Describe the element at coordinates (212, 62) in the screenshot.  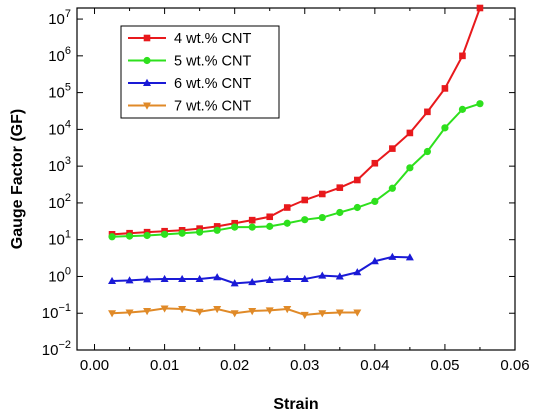
I see `legend-label: 5 wt.% CNT` at that location.